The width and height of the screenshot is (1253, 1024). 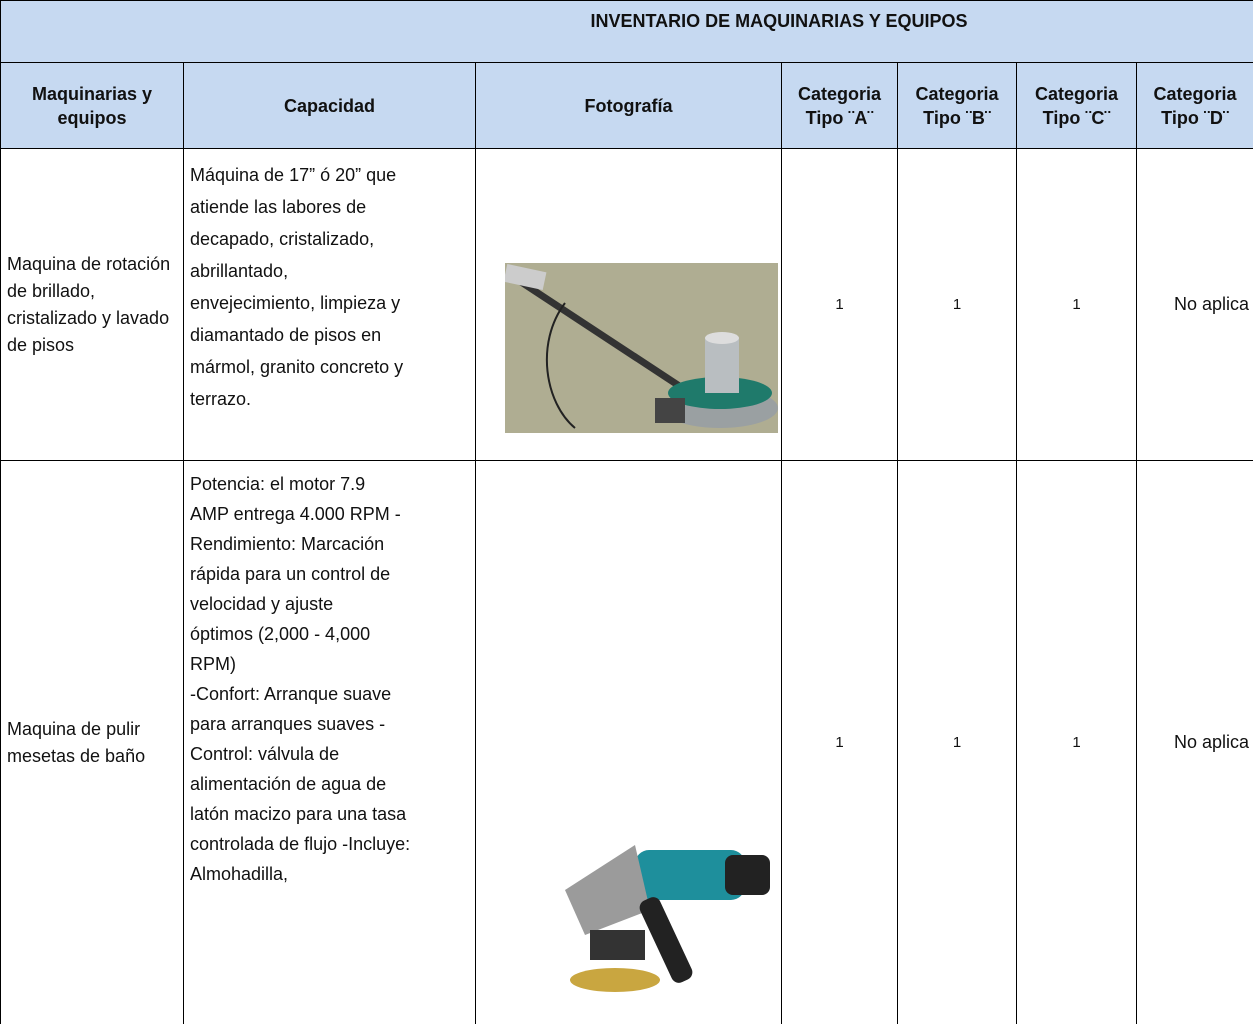 I want to click on capacity-line: -Confort: Arranque suave, so click(x=291, y=694).